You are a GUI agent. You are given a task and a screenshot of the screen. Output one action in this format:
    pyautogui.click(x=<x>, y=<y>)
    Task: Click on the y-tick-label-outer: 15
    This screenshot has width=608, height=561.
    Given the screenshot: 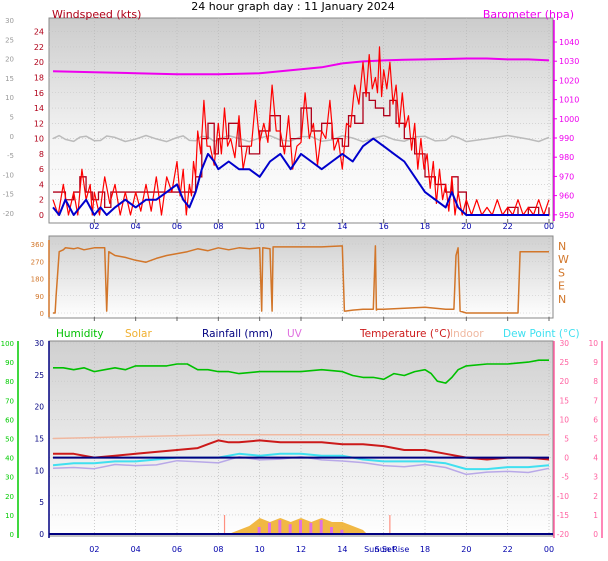 What is the action you would take?
    pyautogui.click(x=9, y=79)
    